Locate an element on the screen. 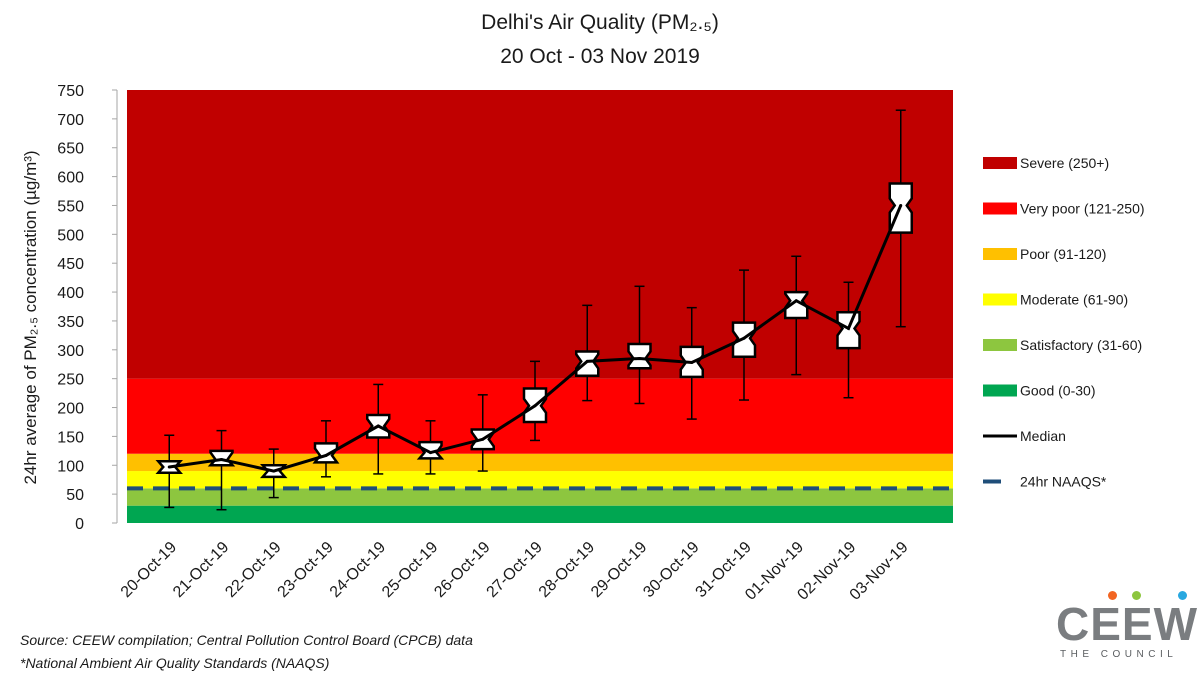 The height and width of the screenshot is (675, 1200). legend-label-1: Very poor (121-250) is located at coordinates (1082, 209).